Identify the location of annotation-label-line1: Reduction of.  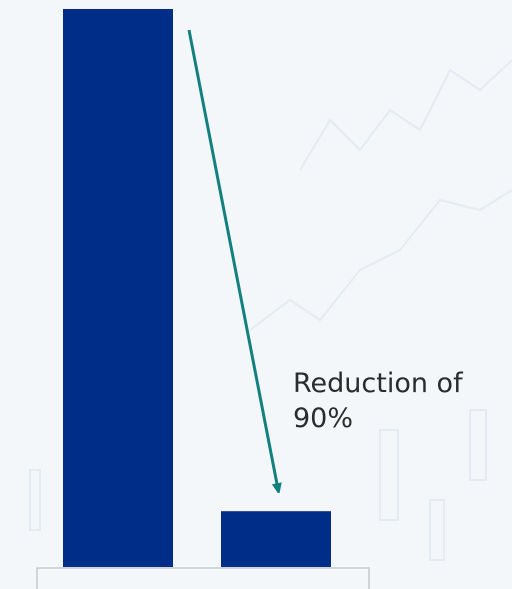
(378, 383).